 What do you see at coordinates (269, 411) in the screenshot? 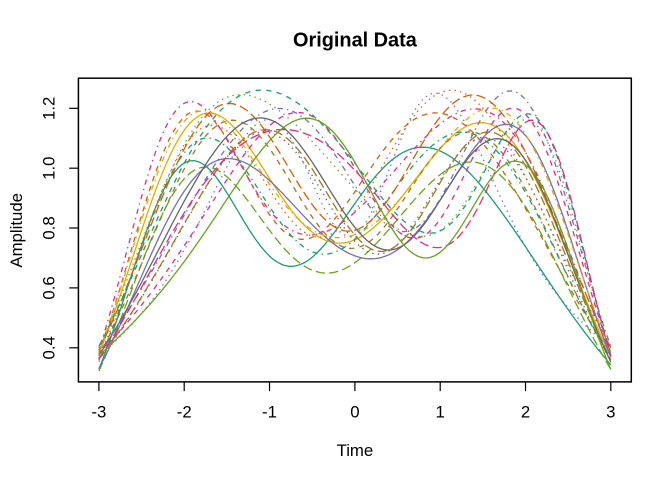
I see `svg-text: -1` at bounding box center [269, 411].